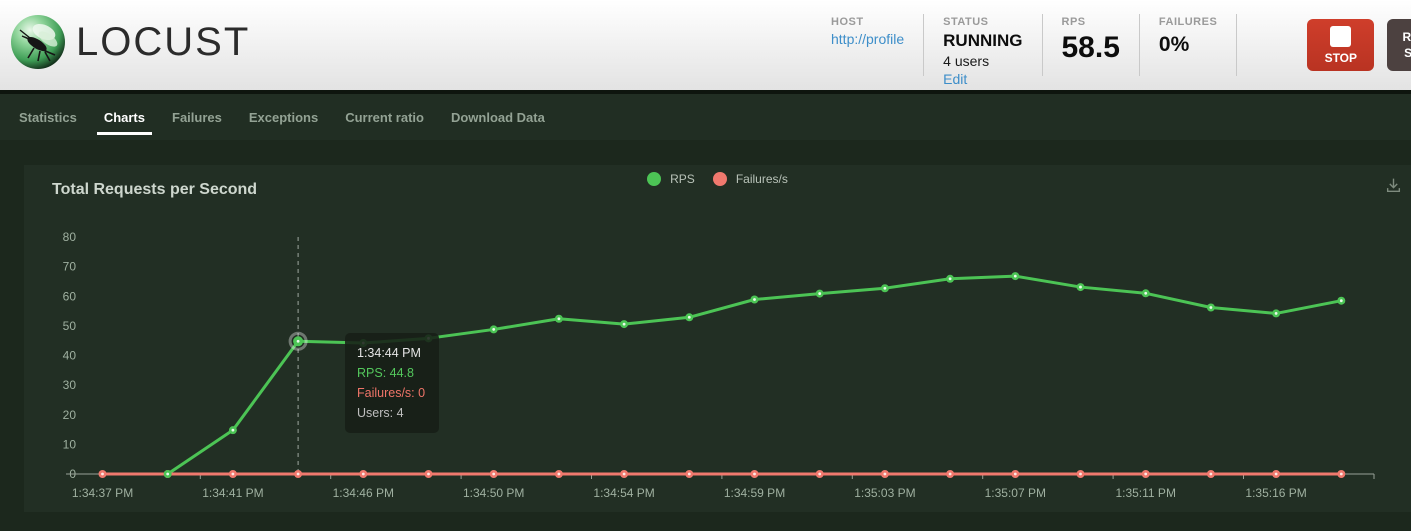 This screenshot has width=1411, height=531. I want to click on download-icon, so click(1393, 185).